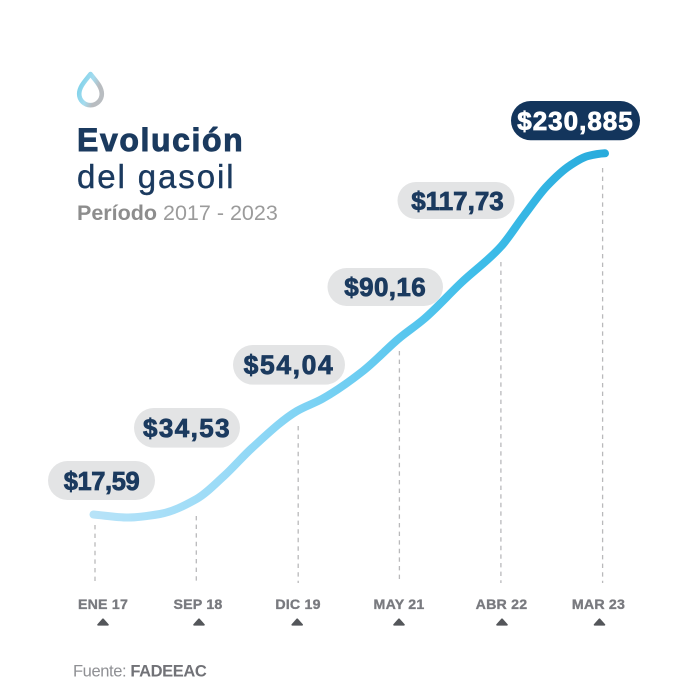  What do you see at coordinates (399, 605) in the screenshot?
I see `svg-text: MAY 21` at bounding box center [399, 605].